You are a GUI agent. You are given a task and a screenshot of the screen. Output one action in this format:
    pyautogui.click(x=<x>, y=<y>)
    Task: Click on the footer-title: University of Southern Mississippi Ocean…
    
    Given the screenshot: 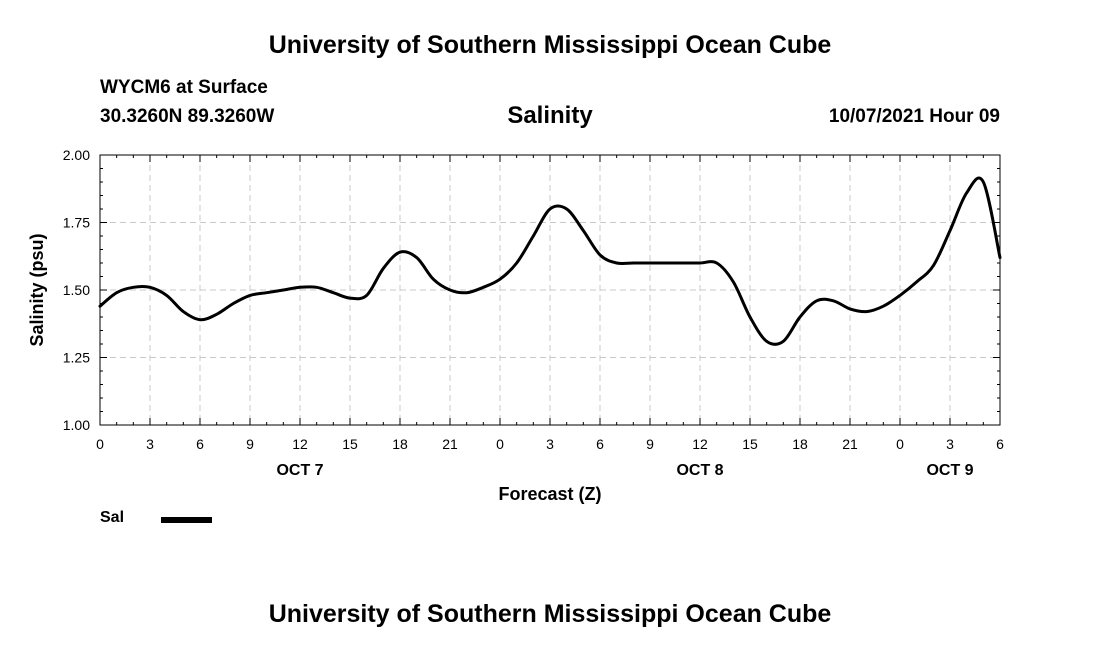 What is the action you would take?
    pyautogui.click(x=550, y=614)
    